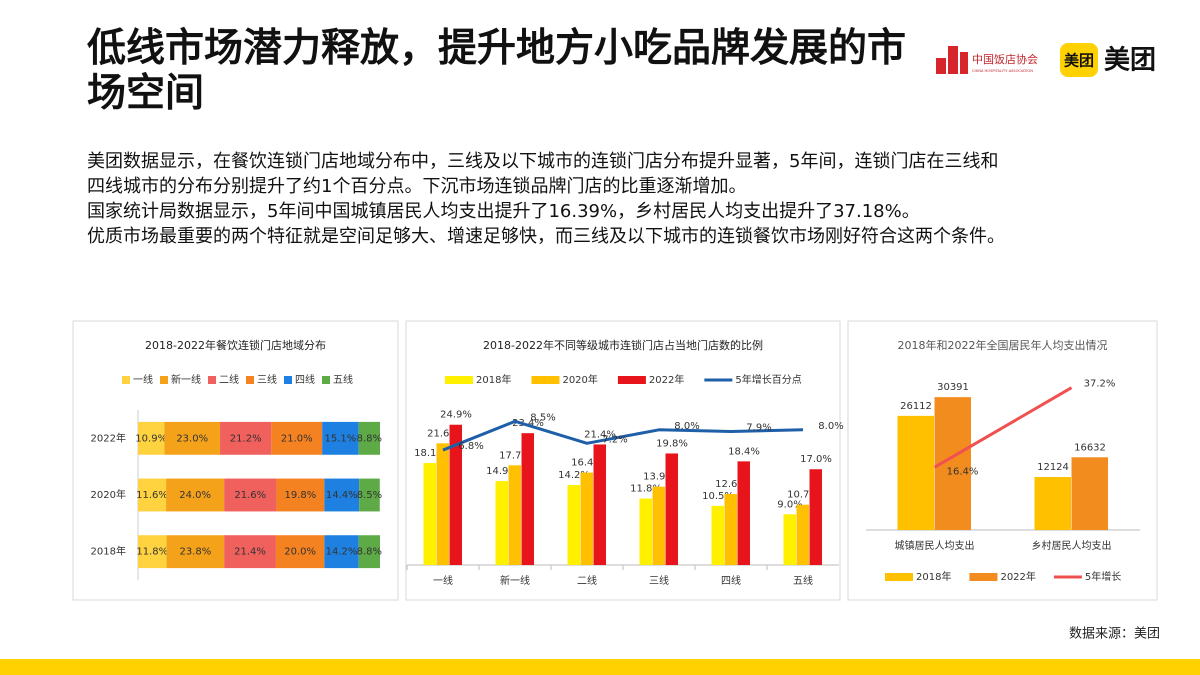  What do you see at coordinates (515, 455) in the screenshot?
I see `data-label: 17.7%` at bounding box center [515, 455].